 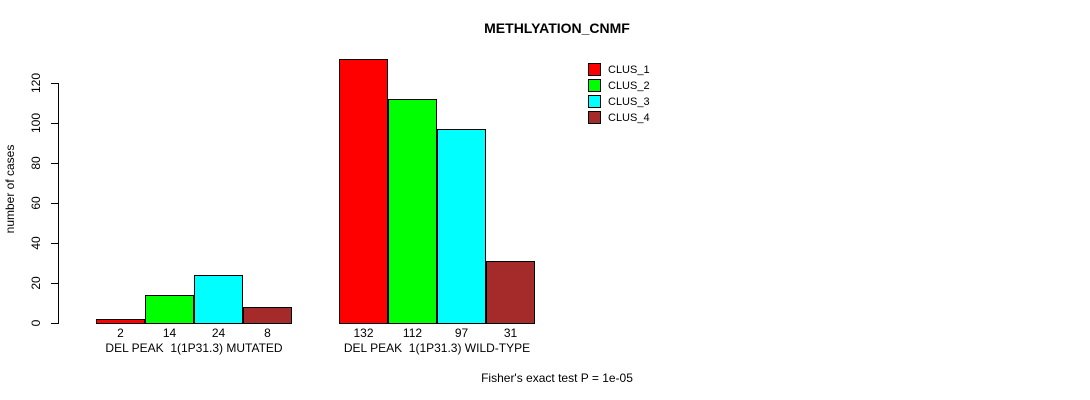 I want to click on stat-test-caption: Fisher's exact test P = 1e-05, so click(x=557, y=378).